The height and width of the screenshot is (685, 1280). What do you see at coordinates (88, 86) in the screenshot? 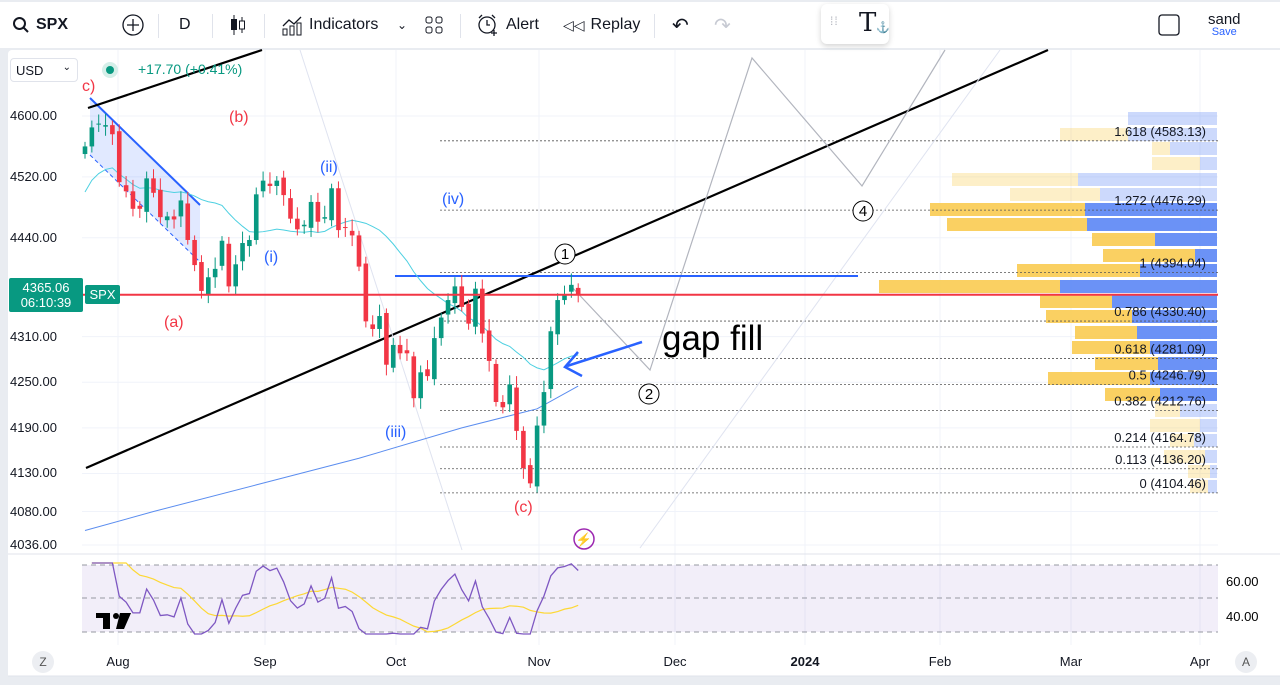
I see `wave-label: c)` at bounding box center [88, 86].